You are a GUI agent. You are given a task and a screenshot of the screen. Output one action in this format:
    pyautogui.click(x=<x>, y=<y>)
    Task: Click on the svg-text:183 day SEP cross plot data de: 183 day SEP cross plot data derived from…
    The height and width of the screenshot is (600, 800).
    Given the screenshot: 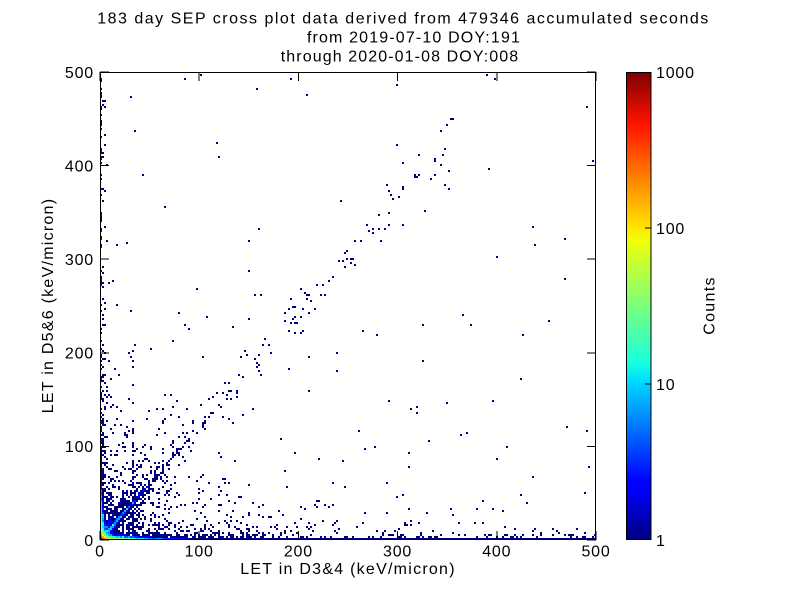 What is the action you would take?
    pyautogui.click(x=403, y=19)
    